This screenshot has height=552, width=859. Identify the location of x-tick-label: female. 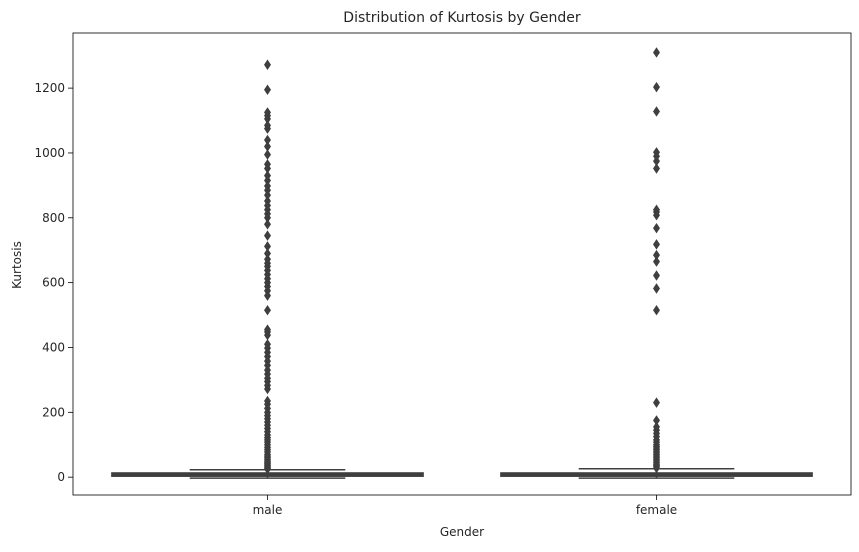
(656, 510).